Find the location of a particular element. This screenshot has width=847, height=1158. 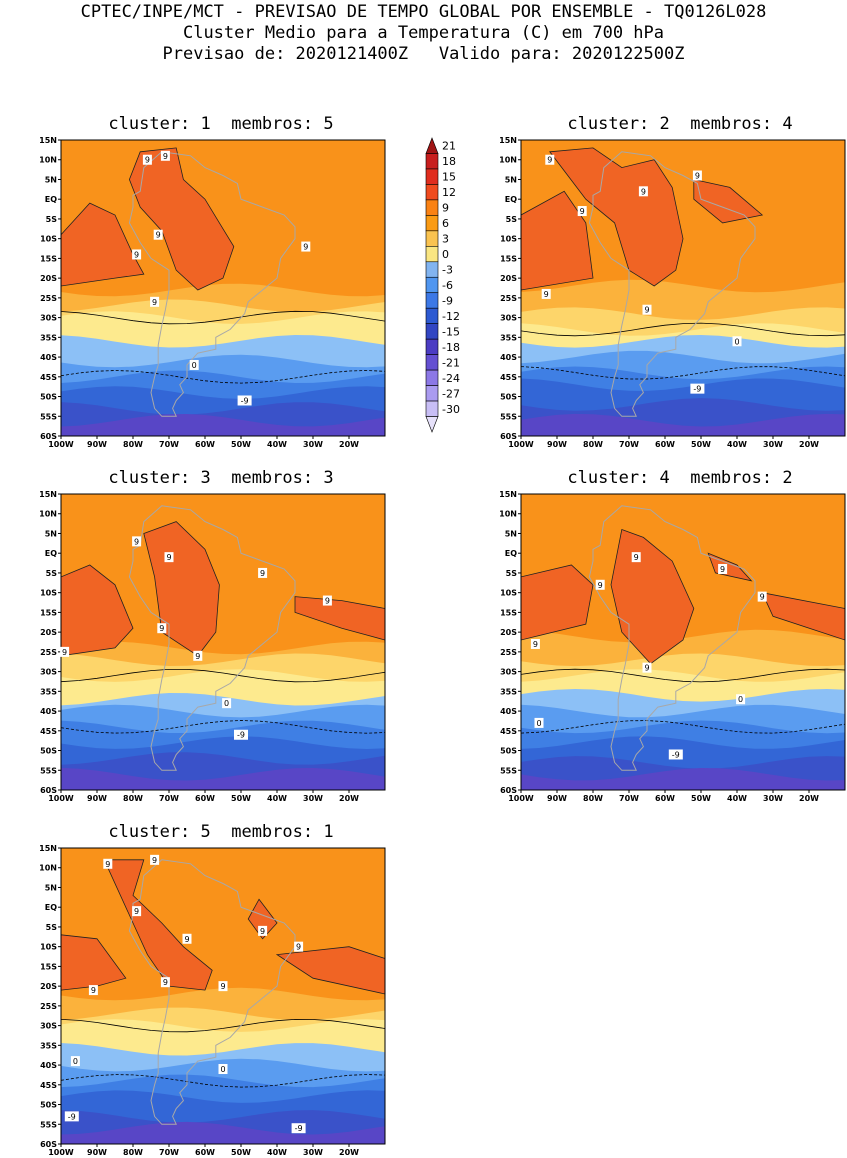

lon-tick-label: 80W is located at coordinates (133, 1152).